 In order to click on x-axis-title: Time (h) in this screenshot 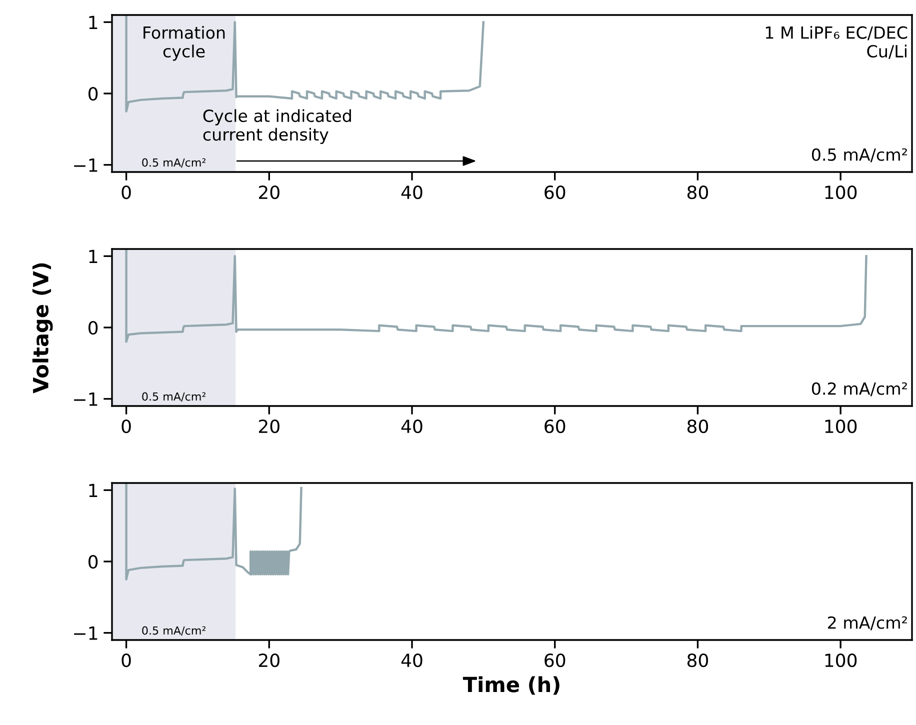, I will do `click(511, 685)`.